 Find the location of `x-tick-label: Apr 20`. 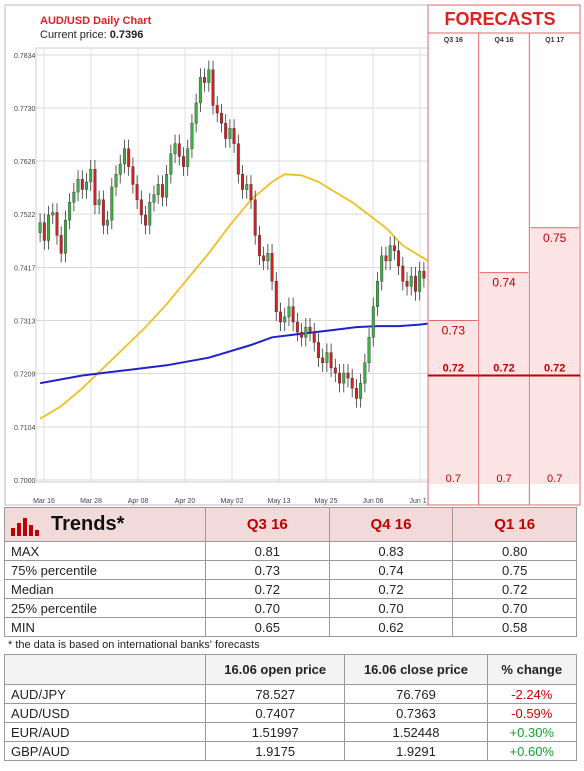

x-tick-label: Apr 20 is located at coordinates (185, 501).